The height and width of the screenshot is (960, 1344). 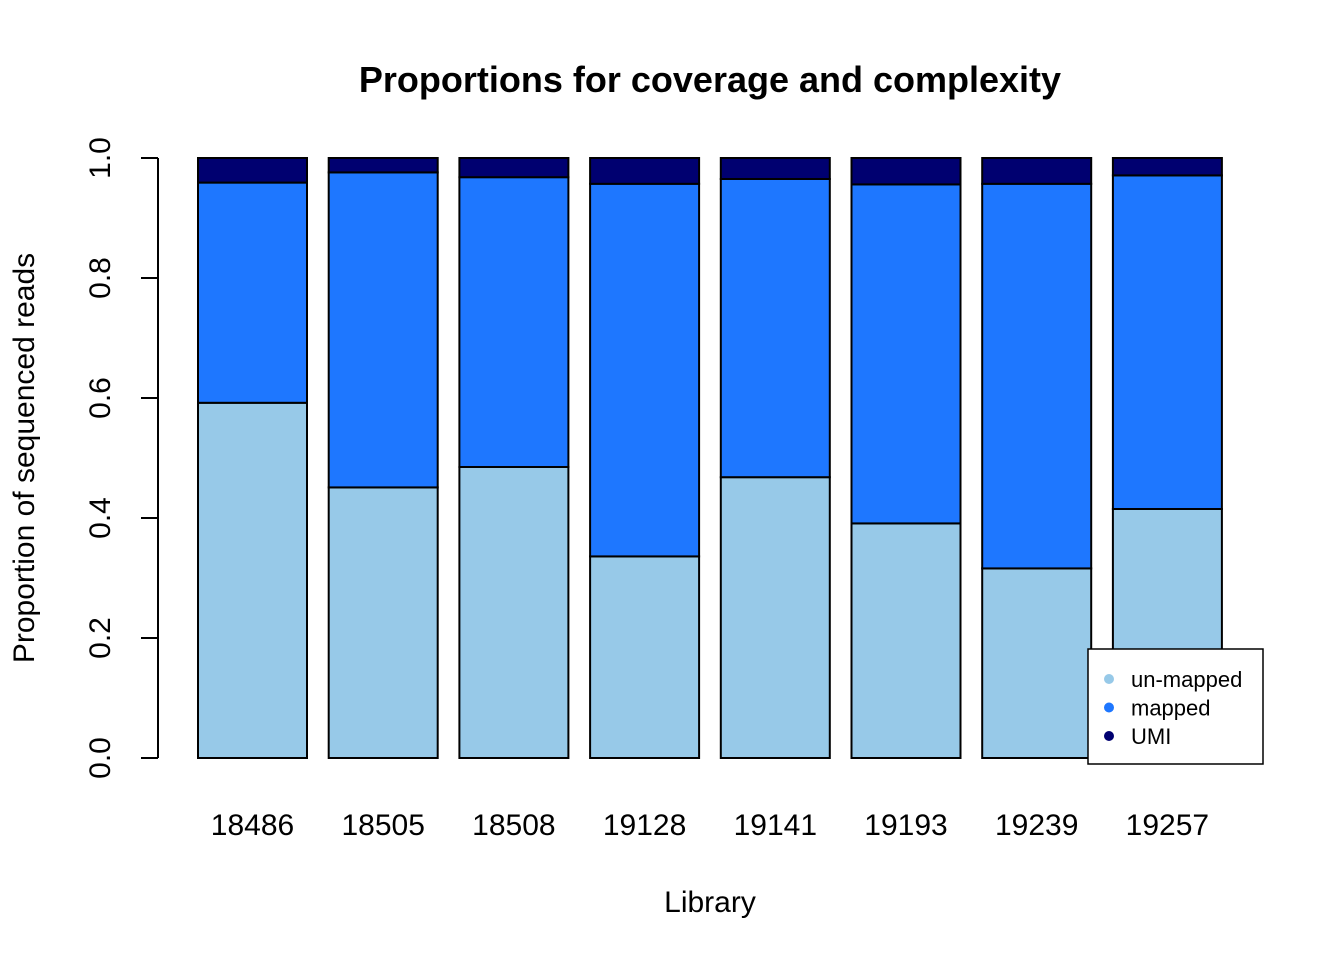 I want to click on legend-box, so click(x=1175, y=706).